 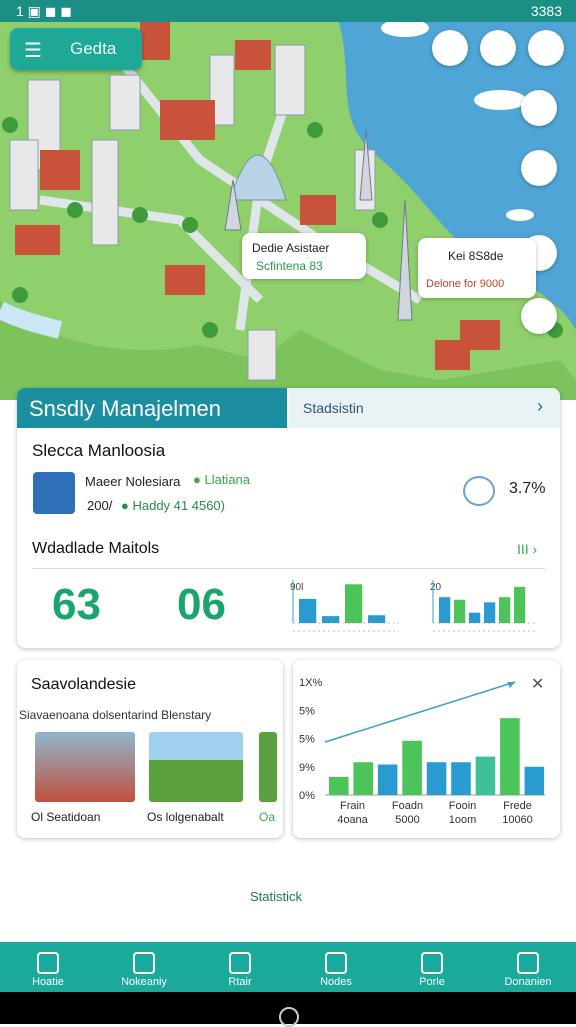 I want to click on item-icon, so click(x=479, y=491).